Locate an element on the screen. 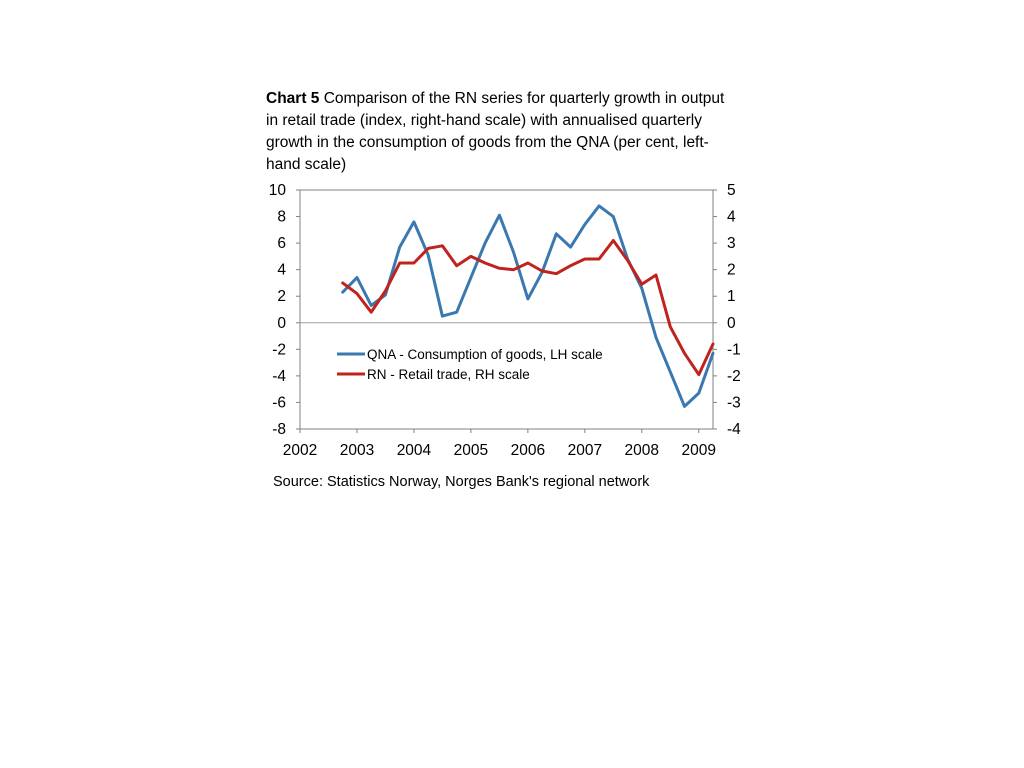  right-tick-label: 2 is located at coordinates (731, 270).